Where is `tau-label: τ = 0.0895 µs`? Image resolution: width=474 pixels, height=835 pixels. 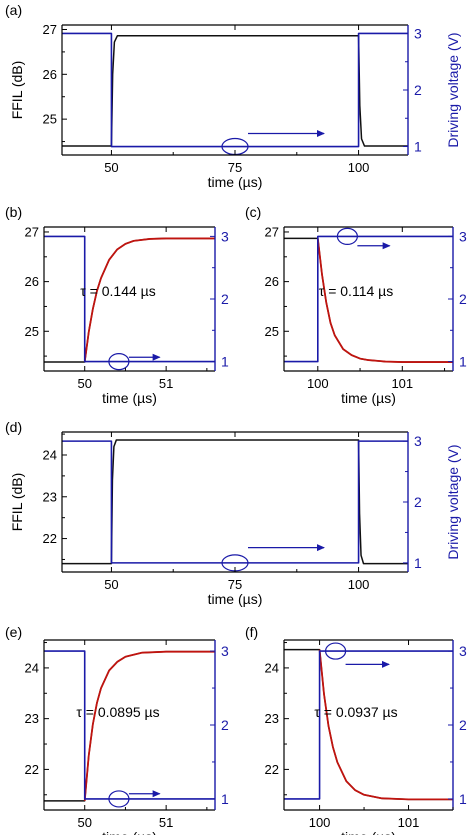
tau-label: τ = 0.0895 µs is located at coordinates (117, 712).